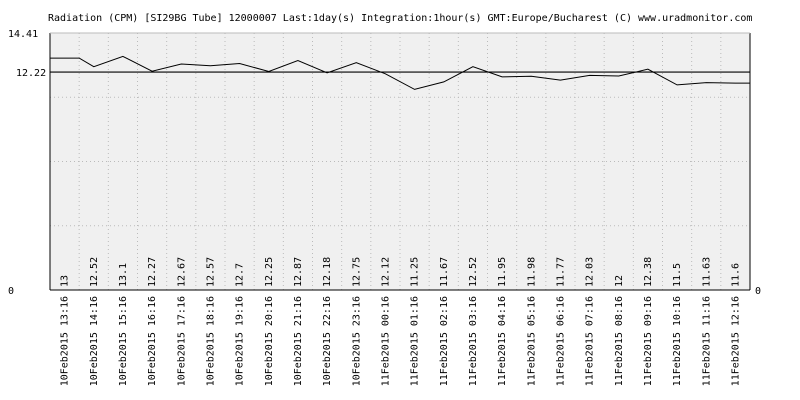 The width and height of the screenshot is (800, 400). What do you see at coordinates (560, 272) in the screenshot?
I see `value-label: 11.77` at bounding box center [560, 272].